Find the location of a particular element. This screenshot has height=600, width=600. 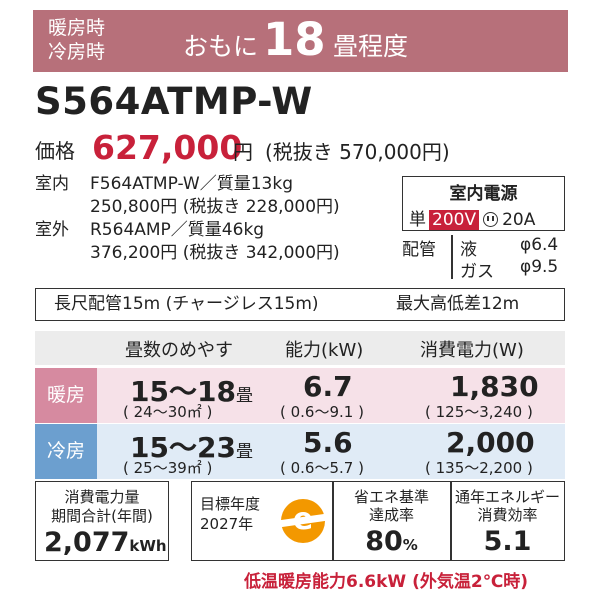

low-temp-heating-note: 低温暖房能力6.6kW (外気温2℃時) is located at coordinates (386, 582).